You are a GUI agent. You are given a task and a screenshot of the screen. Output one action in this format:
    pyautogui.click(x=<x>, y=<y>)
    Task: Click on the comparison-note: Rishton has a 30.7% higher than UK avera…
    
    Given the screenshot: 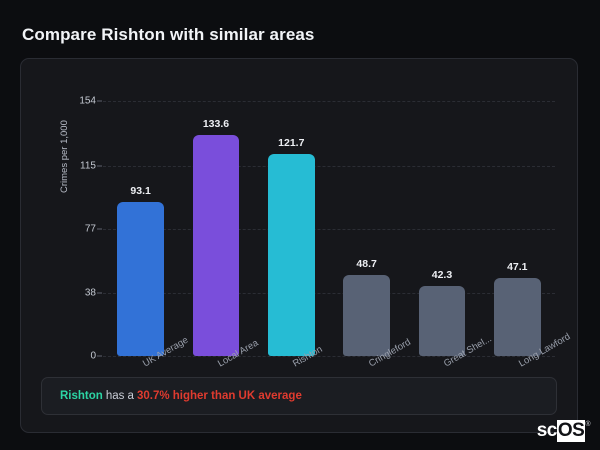 What is the action you would take?
    pyautogui.click(x=299, y=396)
    